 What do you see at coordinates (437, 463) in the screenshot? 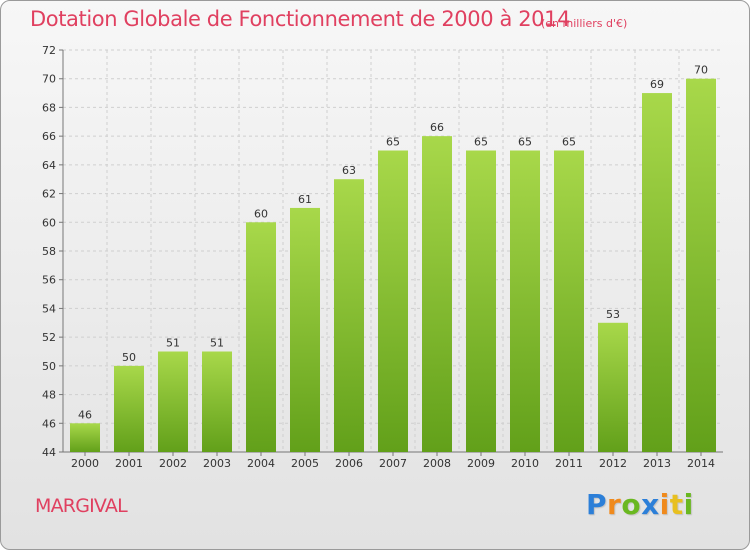
I see `x-tick-label: 2008` at bounding box center [437, 463].